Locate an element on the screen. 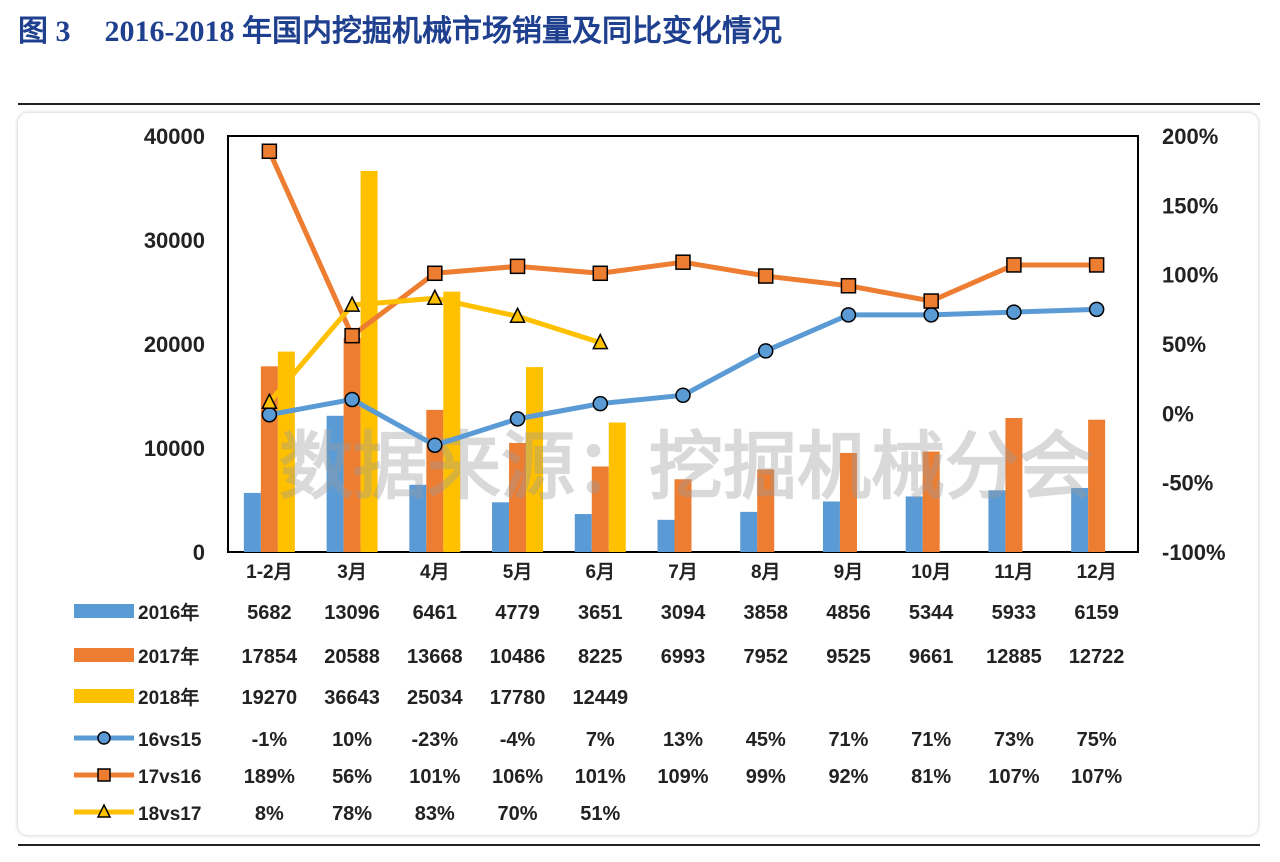 This screenshot has width=1280, height=862. y-left-tick-2: 20000 is located at coordinates (174, 344).